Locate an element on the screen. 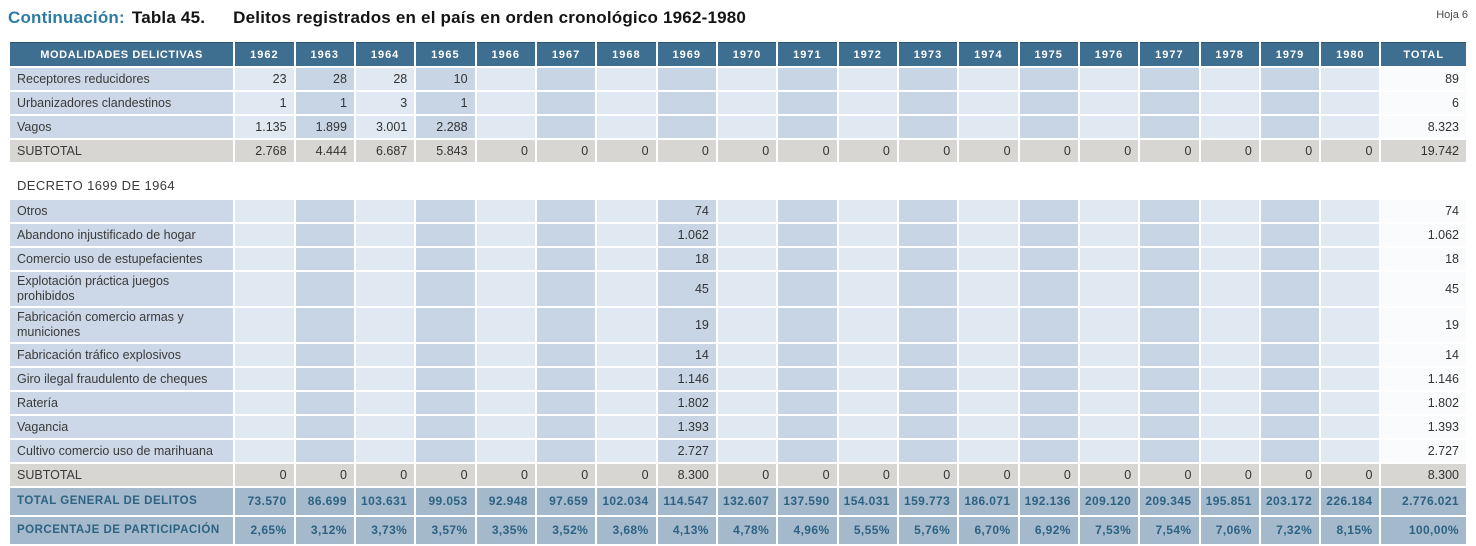  column-header-year: 1972 is located at coordinates (867, 54).